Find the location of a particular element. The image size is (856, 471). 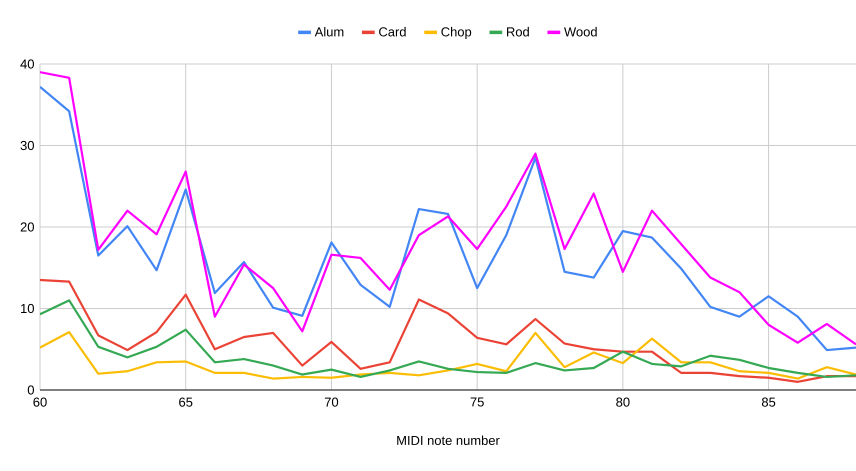

y-tick-label: 20 is located at coordinates (27, 227).